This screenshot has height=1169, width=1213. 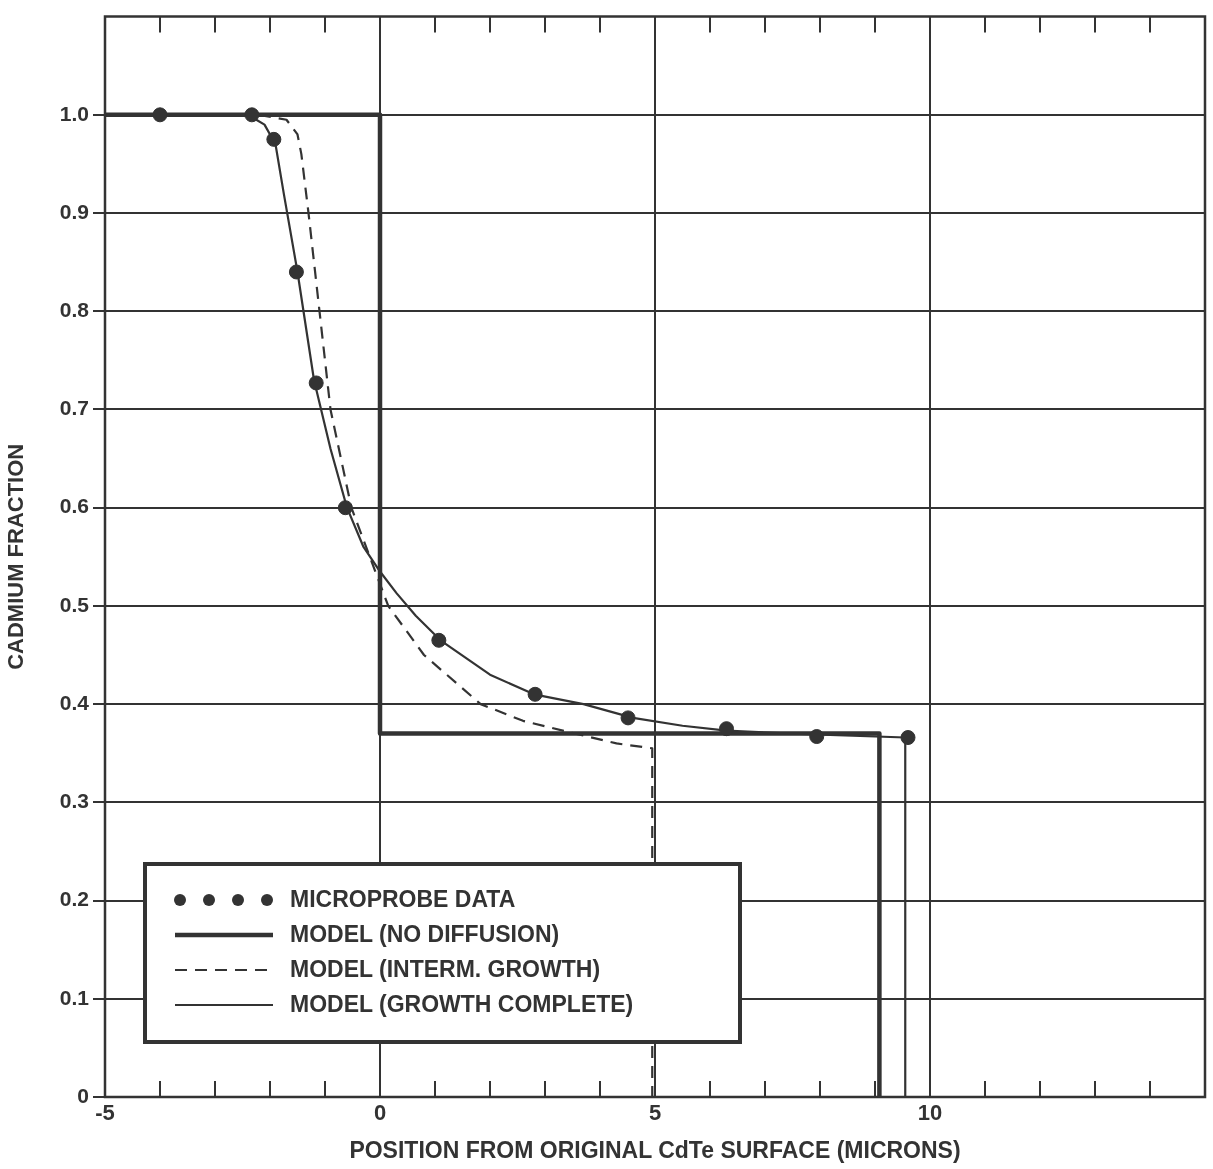 I want to click on y-tick-label: 0.7, so click(x=74, y=408).